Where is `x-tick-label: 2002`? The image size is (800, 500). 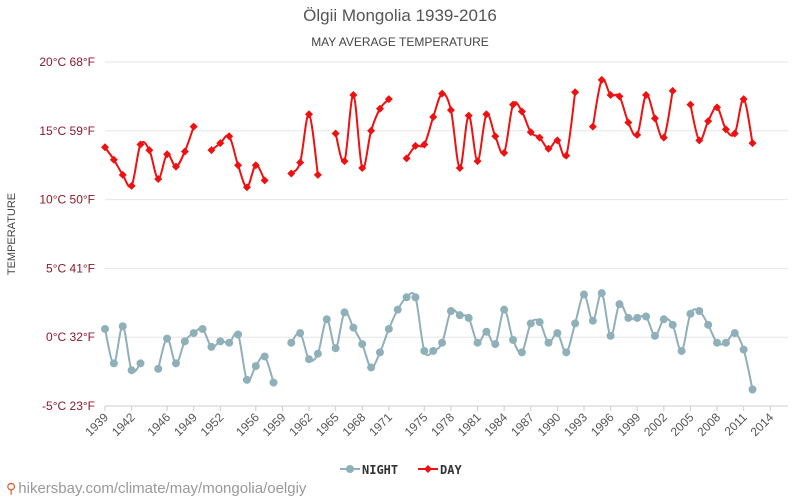
x-tick-label: 2002 is located at coordinates (655, 424).